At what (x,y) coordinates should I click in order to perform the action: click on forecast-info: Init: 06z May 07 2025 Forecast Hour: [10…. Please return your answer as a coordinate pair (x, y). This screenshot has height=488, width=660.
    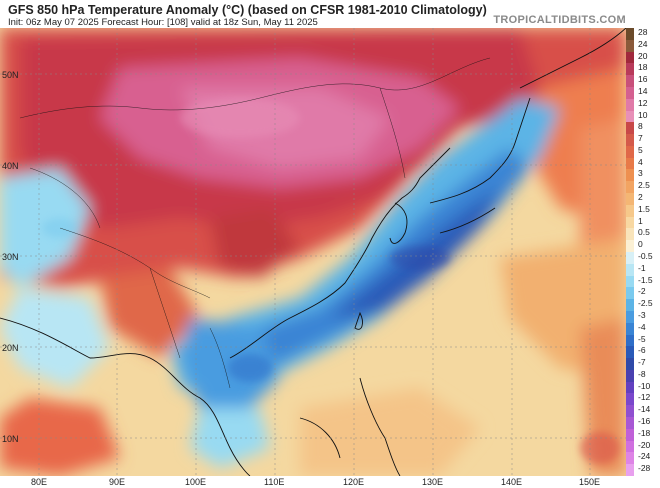
    Looking at the image, I should click on (163, 22).